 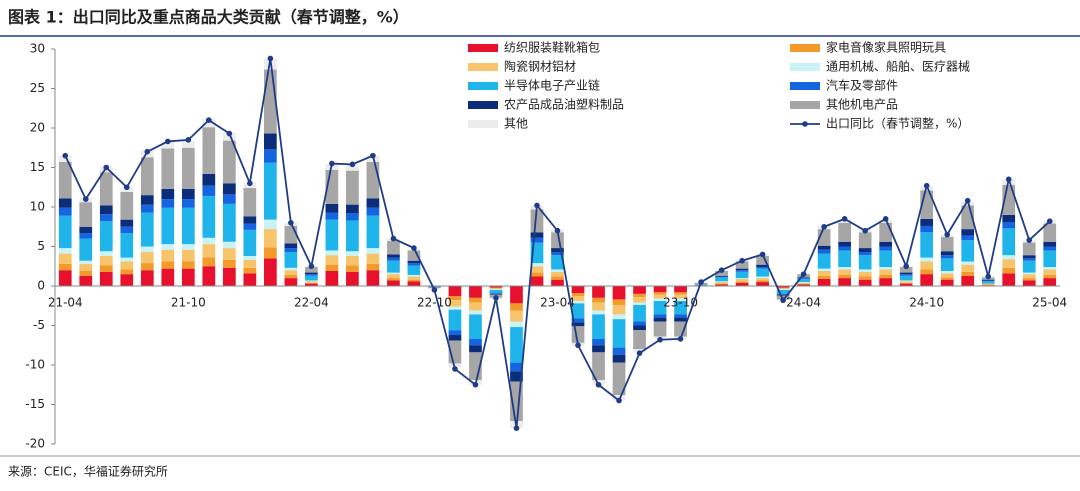 What do you see at coordinates (803, 303) in the screenshot?
I see `x-tick-label: 24-04` at bounding box center [803, 303].